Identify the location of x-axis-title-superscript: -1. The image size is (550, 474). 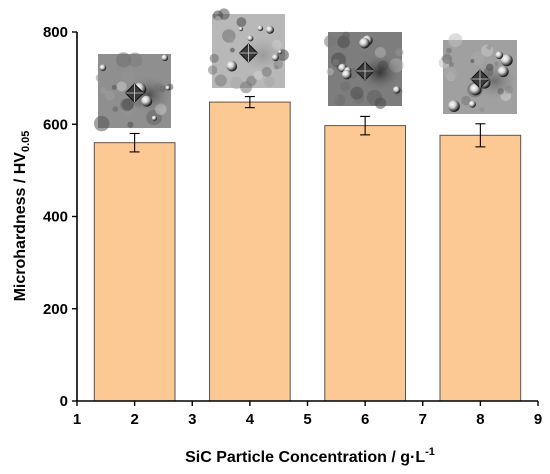
(430, 452).